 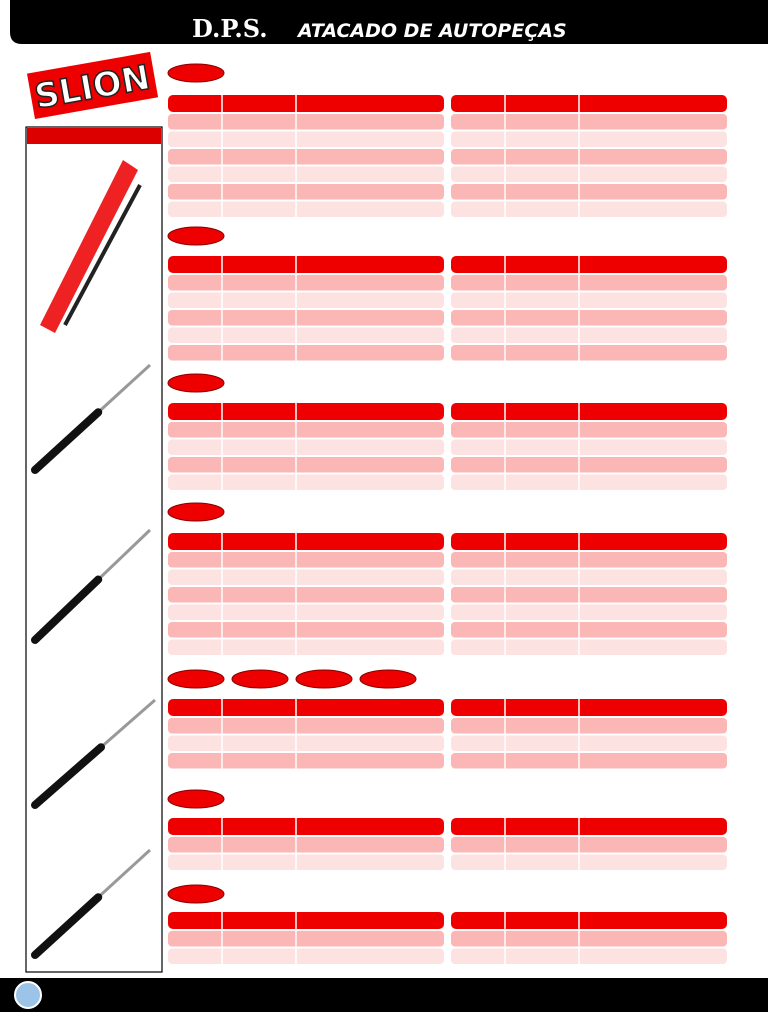 What do you see at coordinates (431, 31) in the screenshot?
I see `subtitle: ATACADO DE AUTOPEÇAS` at bounding box center [431, 31].